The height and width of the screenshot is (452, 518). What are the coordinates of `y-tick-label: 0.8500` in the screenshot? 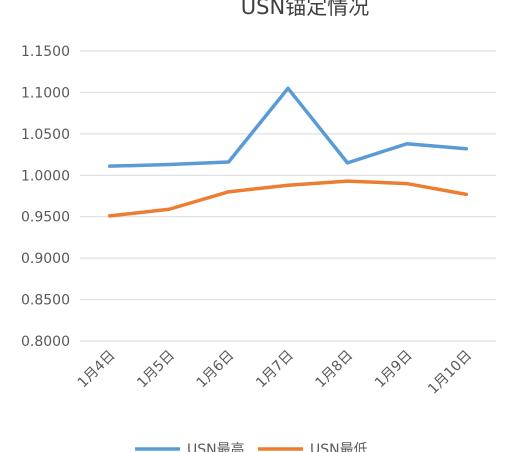 It's located at (45, 301).